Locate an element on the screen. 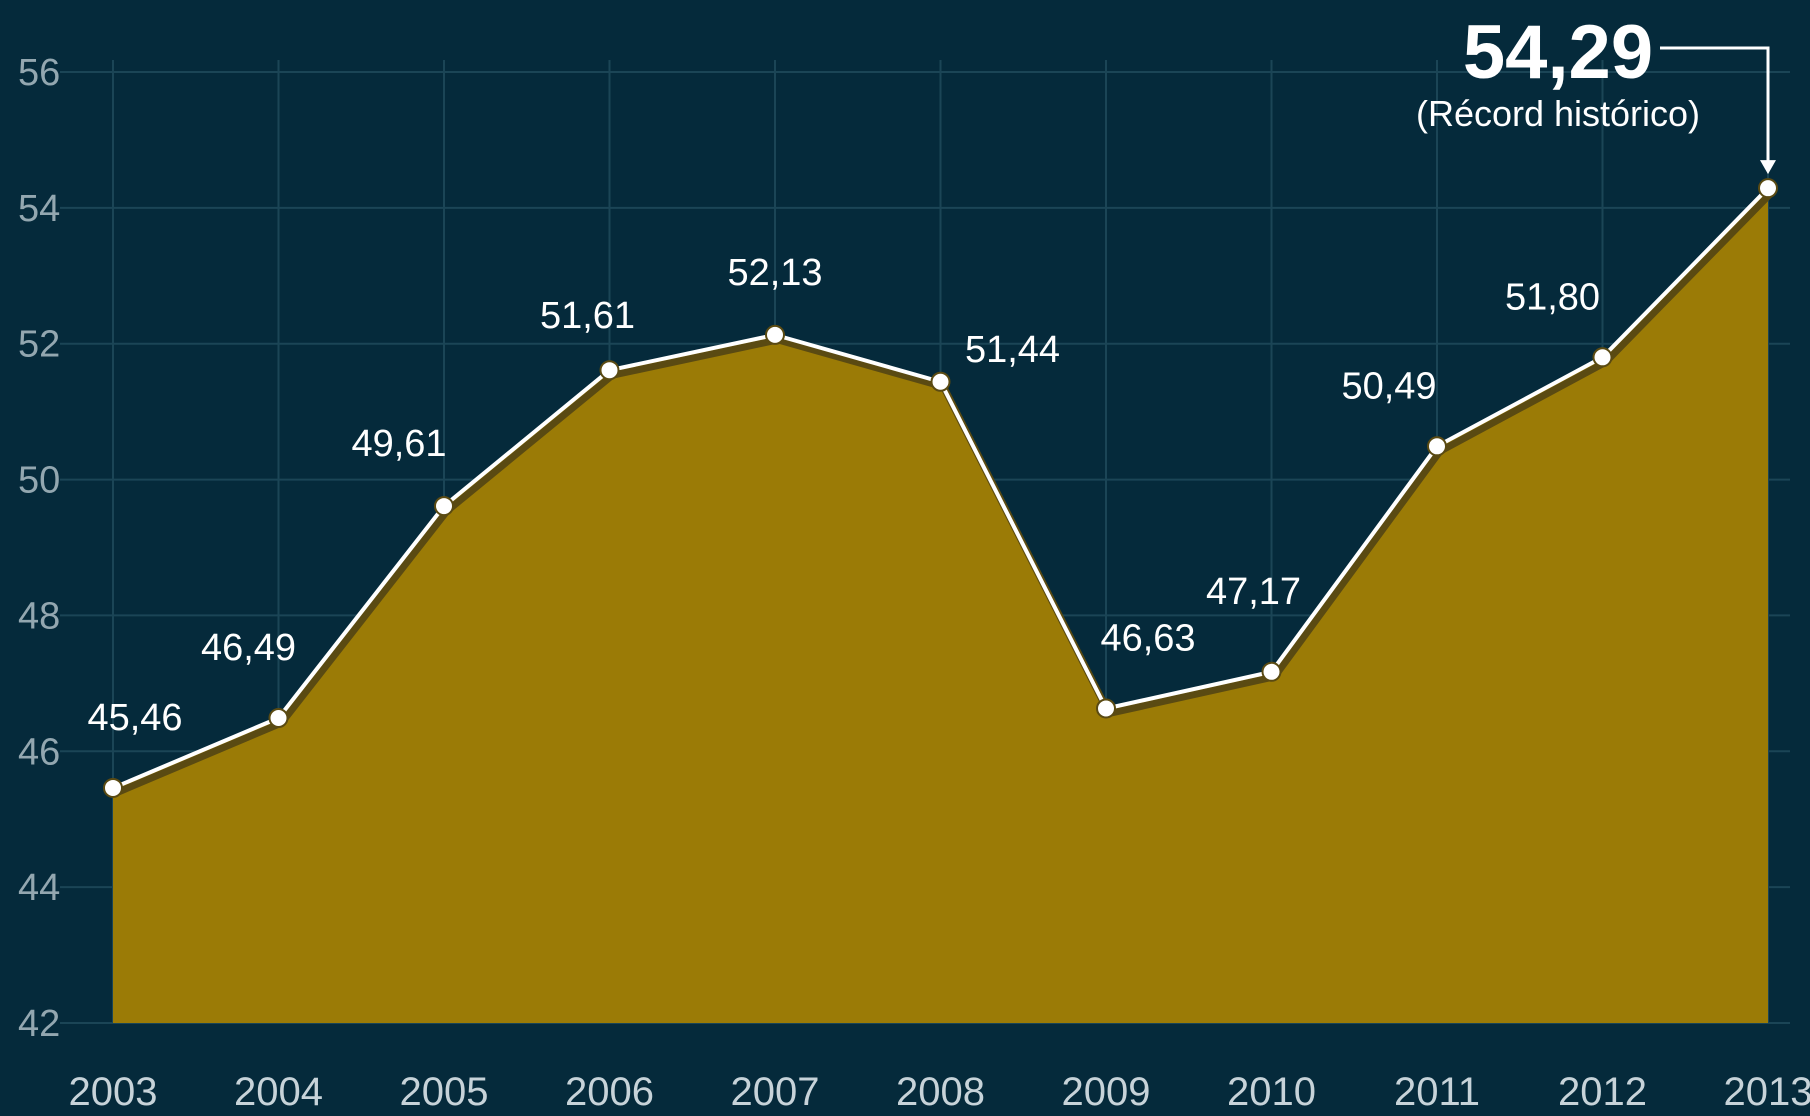 Image resolution: width=1810 pixels, height=1116 pixels. x-tick-label: 2003 is located at coordinates (113, 1092).